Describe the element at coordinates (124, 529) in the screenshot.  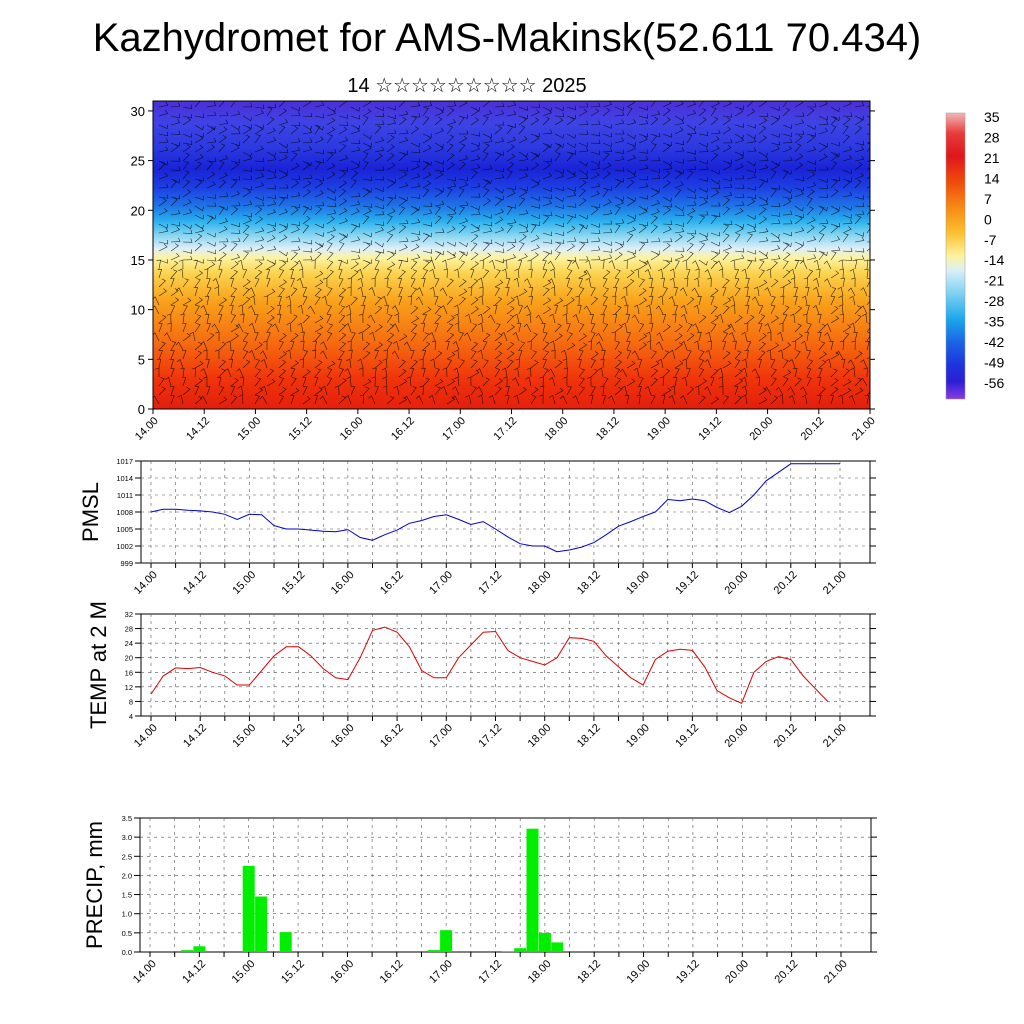
I see `y-tick-label: 1005` at that location.